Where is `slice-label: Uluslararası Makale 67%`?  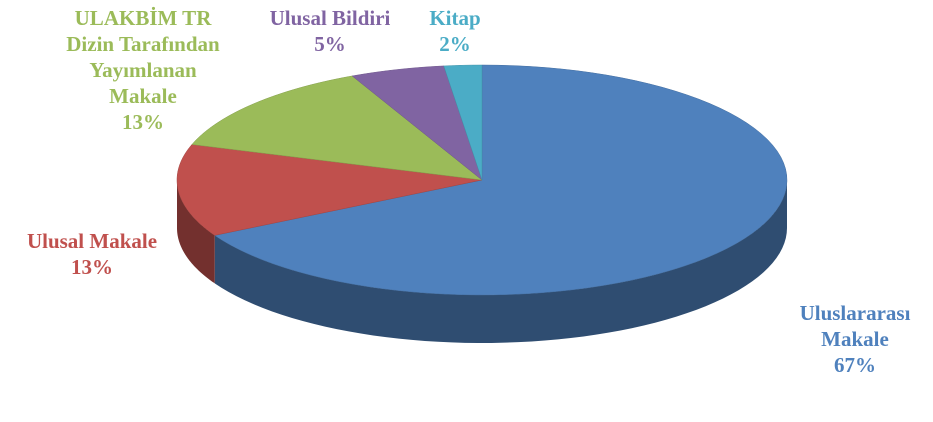 slice-label: Uluslararası Makale 67% is located at coordinates (855, 339).